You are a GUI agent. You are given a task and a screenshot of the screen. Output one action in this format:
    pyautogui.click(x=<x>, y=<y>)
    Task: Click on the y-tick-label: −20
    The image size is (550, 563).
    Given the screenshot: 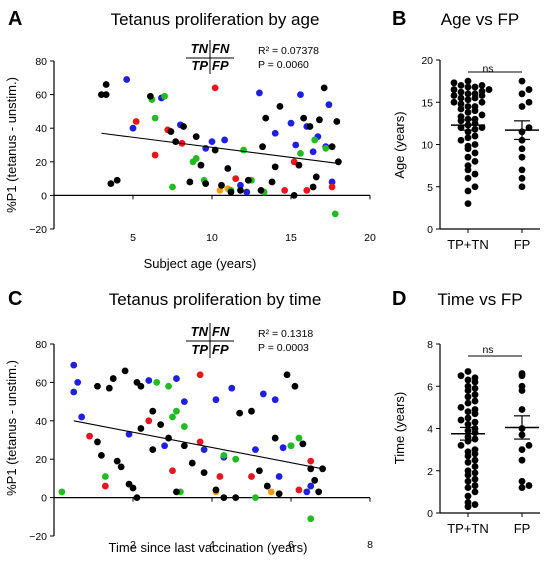 What is the action you would take?
    pyautogui.click(x=38, y=230)
    